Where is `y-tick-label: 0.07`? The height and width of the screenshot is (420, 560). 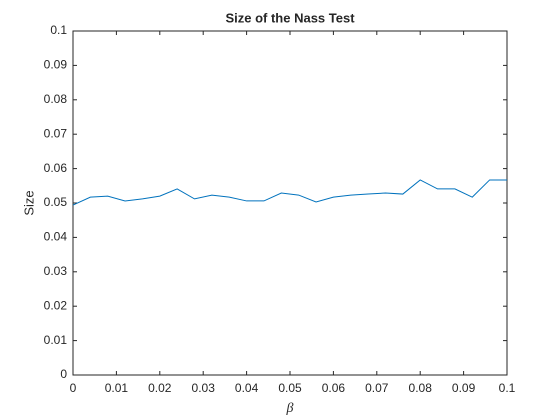
y-tick-label: 0.07 is located at coordinates (56, 133).